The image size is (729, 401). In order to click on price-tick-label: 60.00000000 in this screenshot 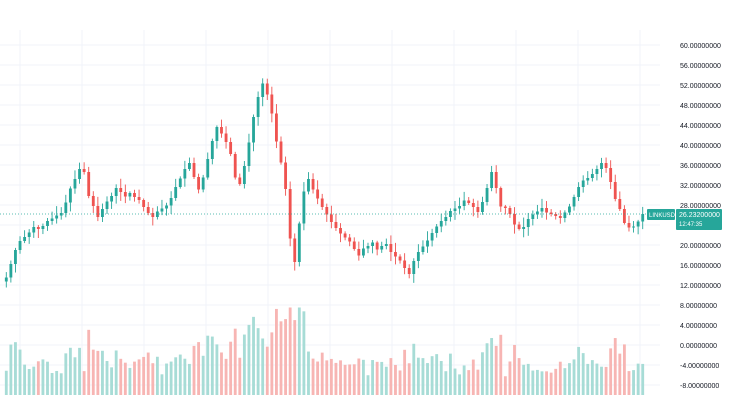, I will do `click(700, 46)`.